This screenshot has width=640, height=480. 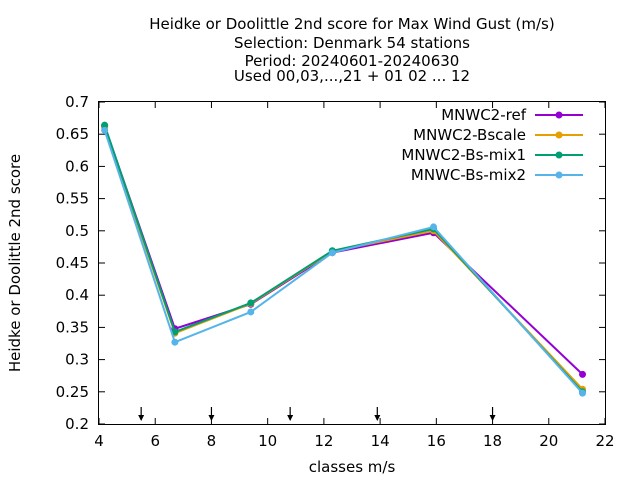 I want to click on y-tick-label: 0.3, so click(x=77, y=360).